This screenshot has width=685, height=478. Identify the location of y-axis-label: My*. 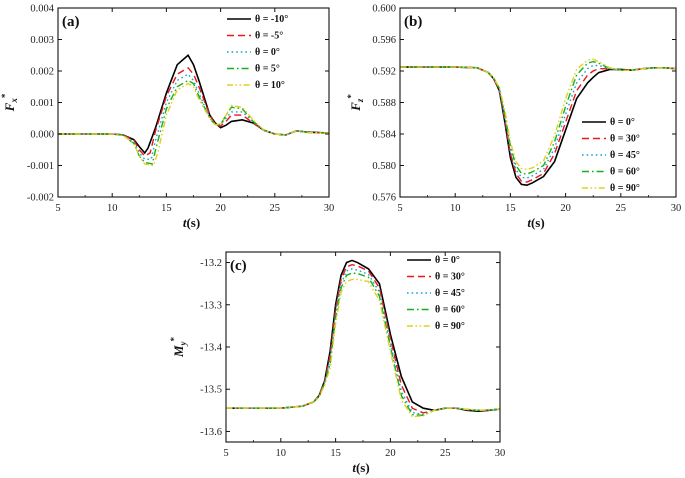
(178, 347).